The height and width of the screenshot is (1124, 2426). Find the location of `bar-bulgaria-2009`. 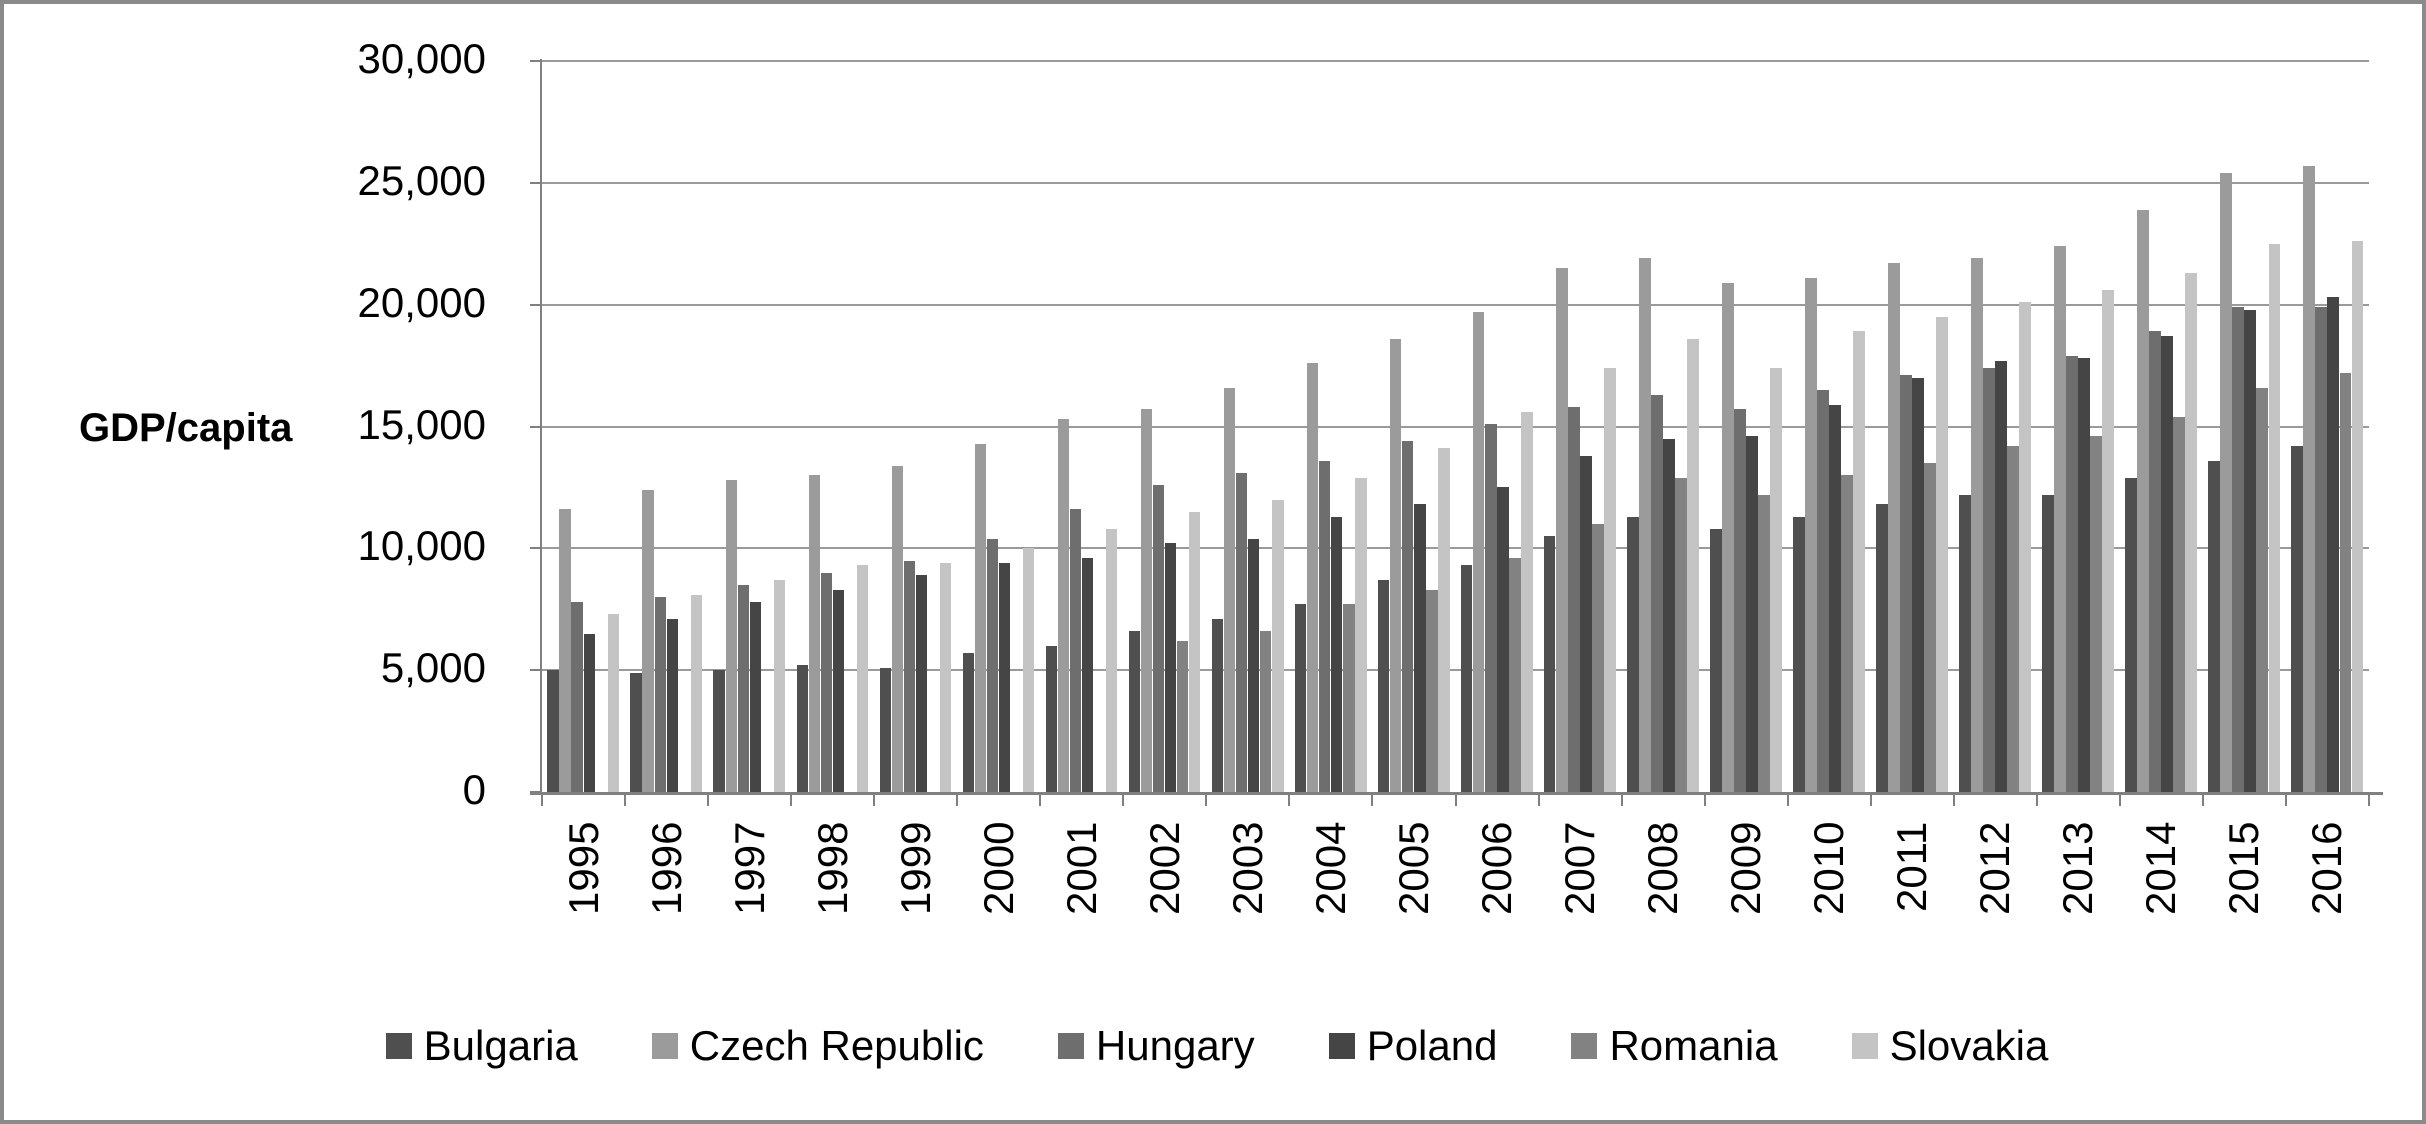

bar-bulgaria-2009 is located at coordinates (1716, 660).